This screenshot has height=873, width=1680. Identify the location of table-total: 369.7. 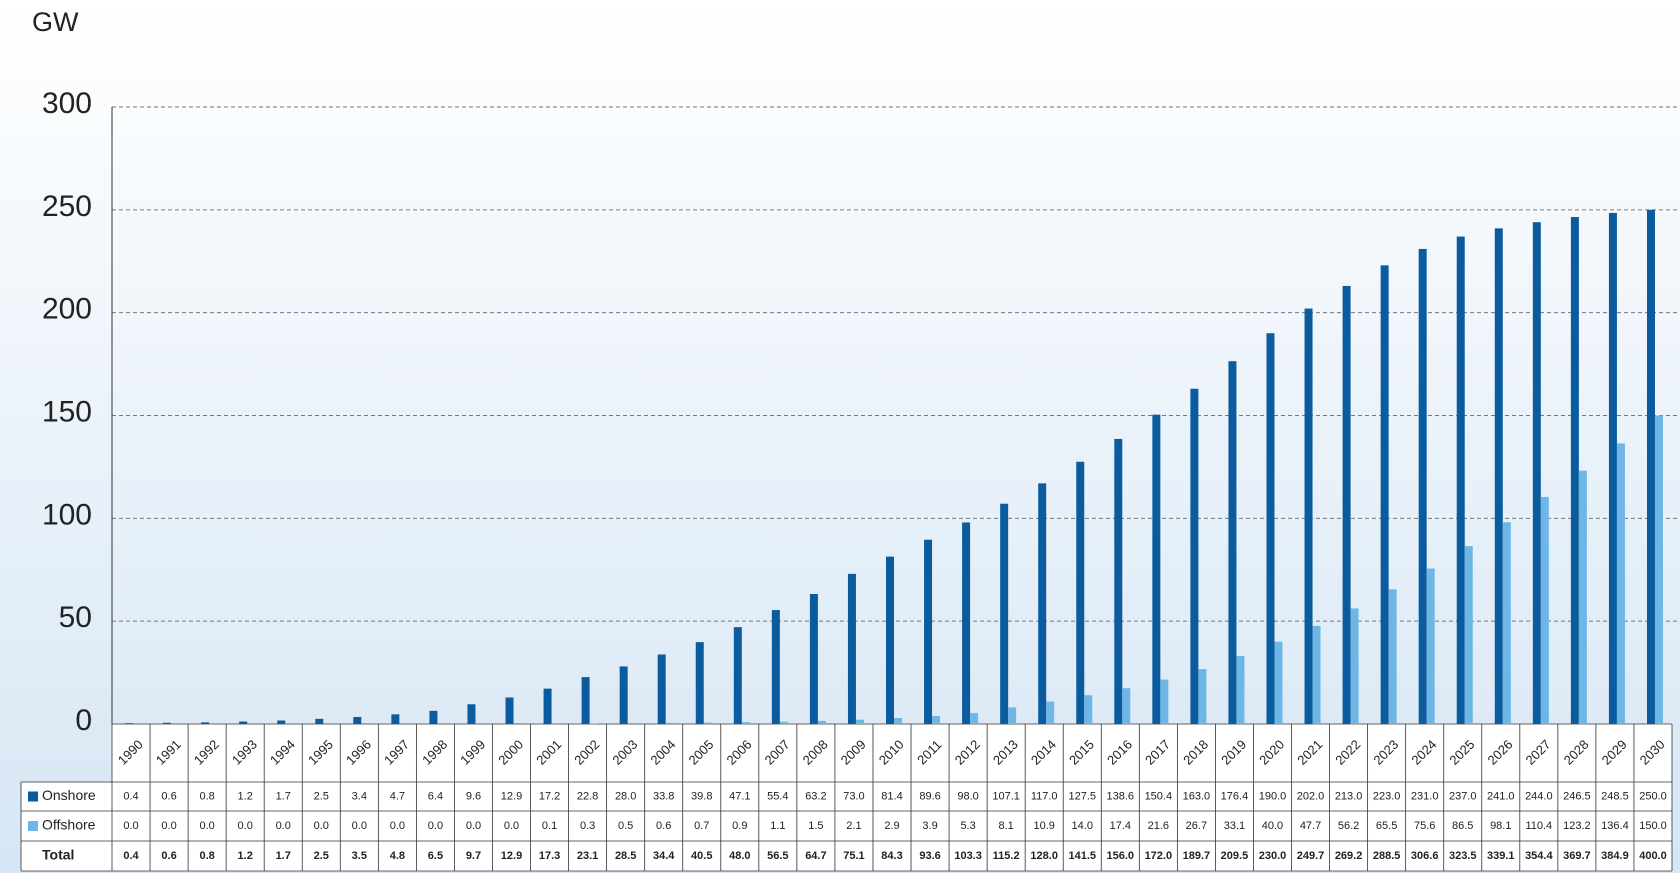
(1577, 856).